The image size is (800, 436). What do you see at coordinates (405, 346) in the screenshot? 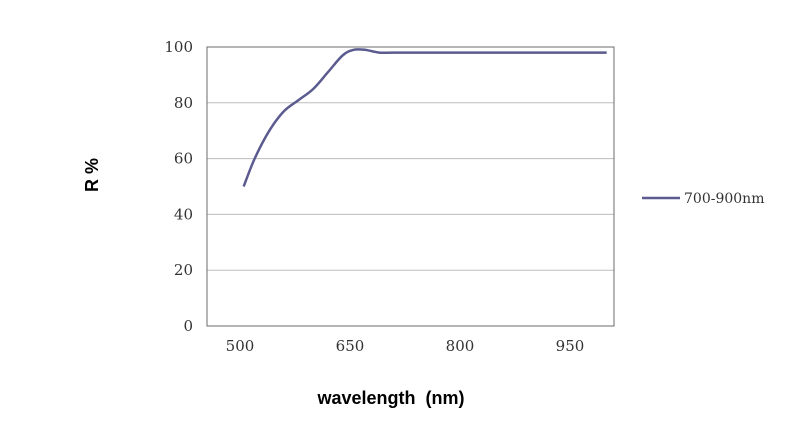
I see `x-axis-ticks: 500 650 800 950` at bounding box center [405, 346].